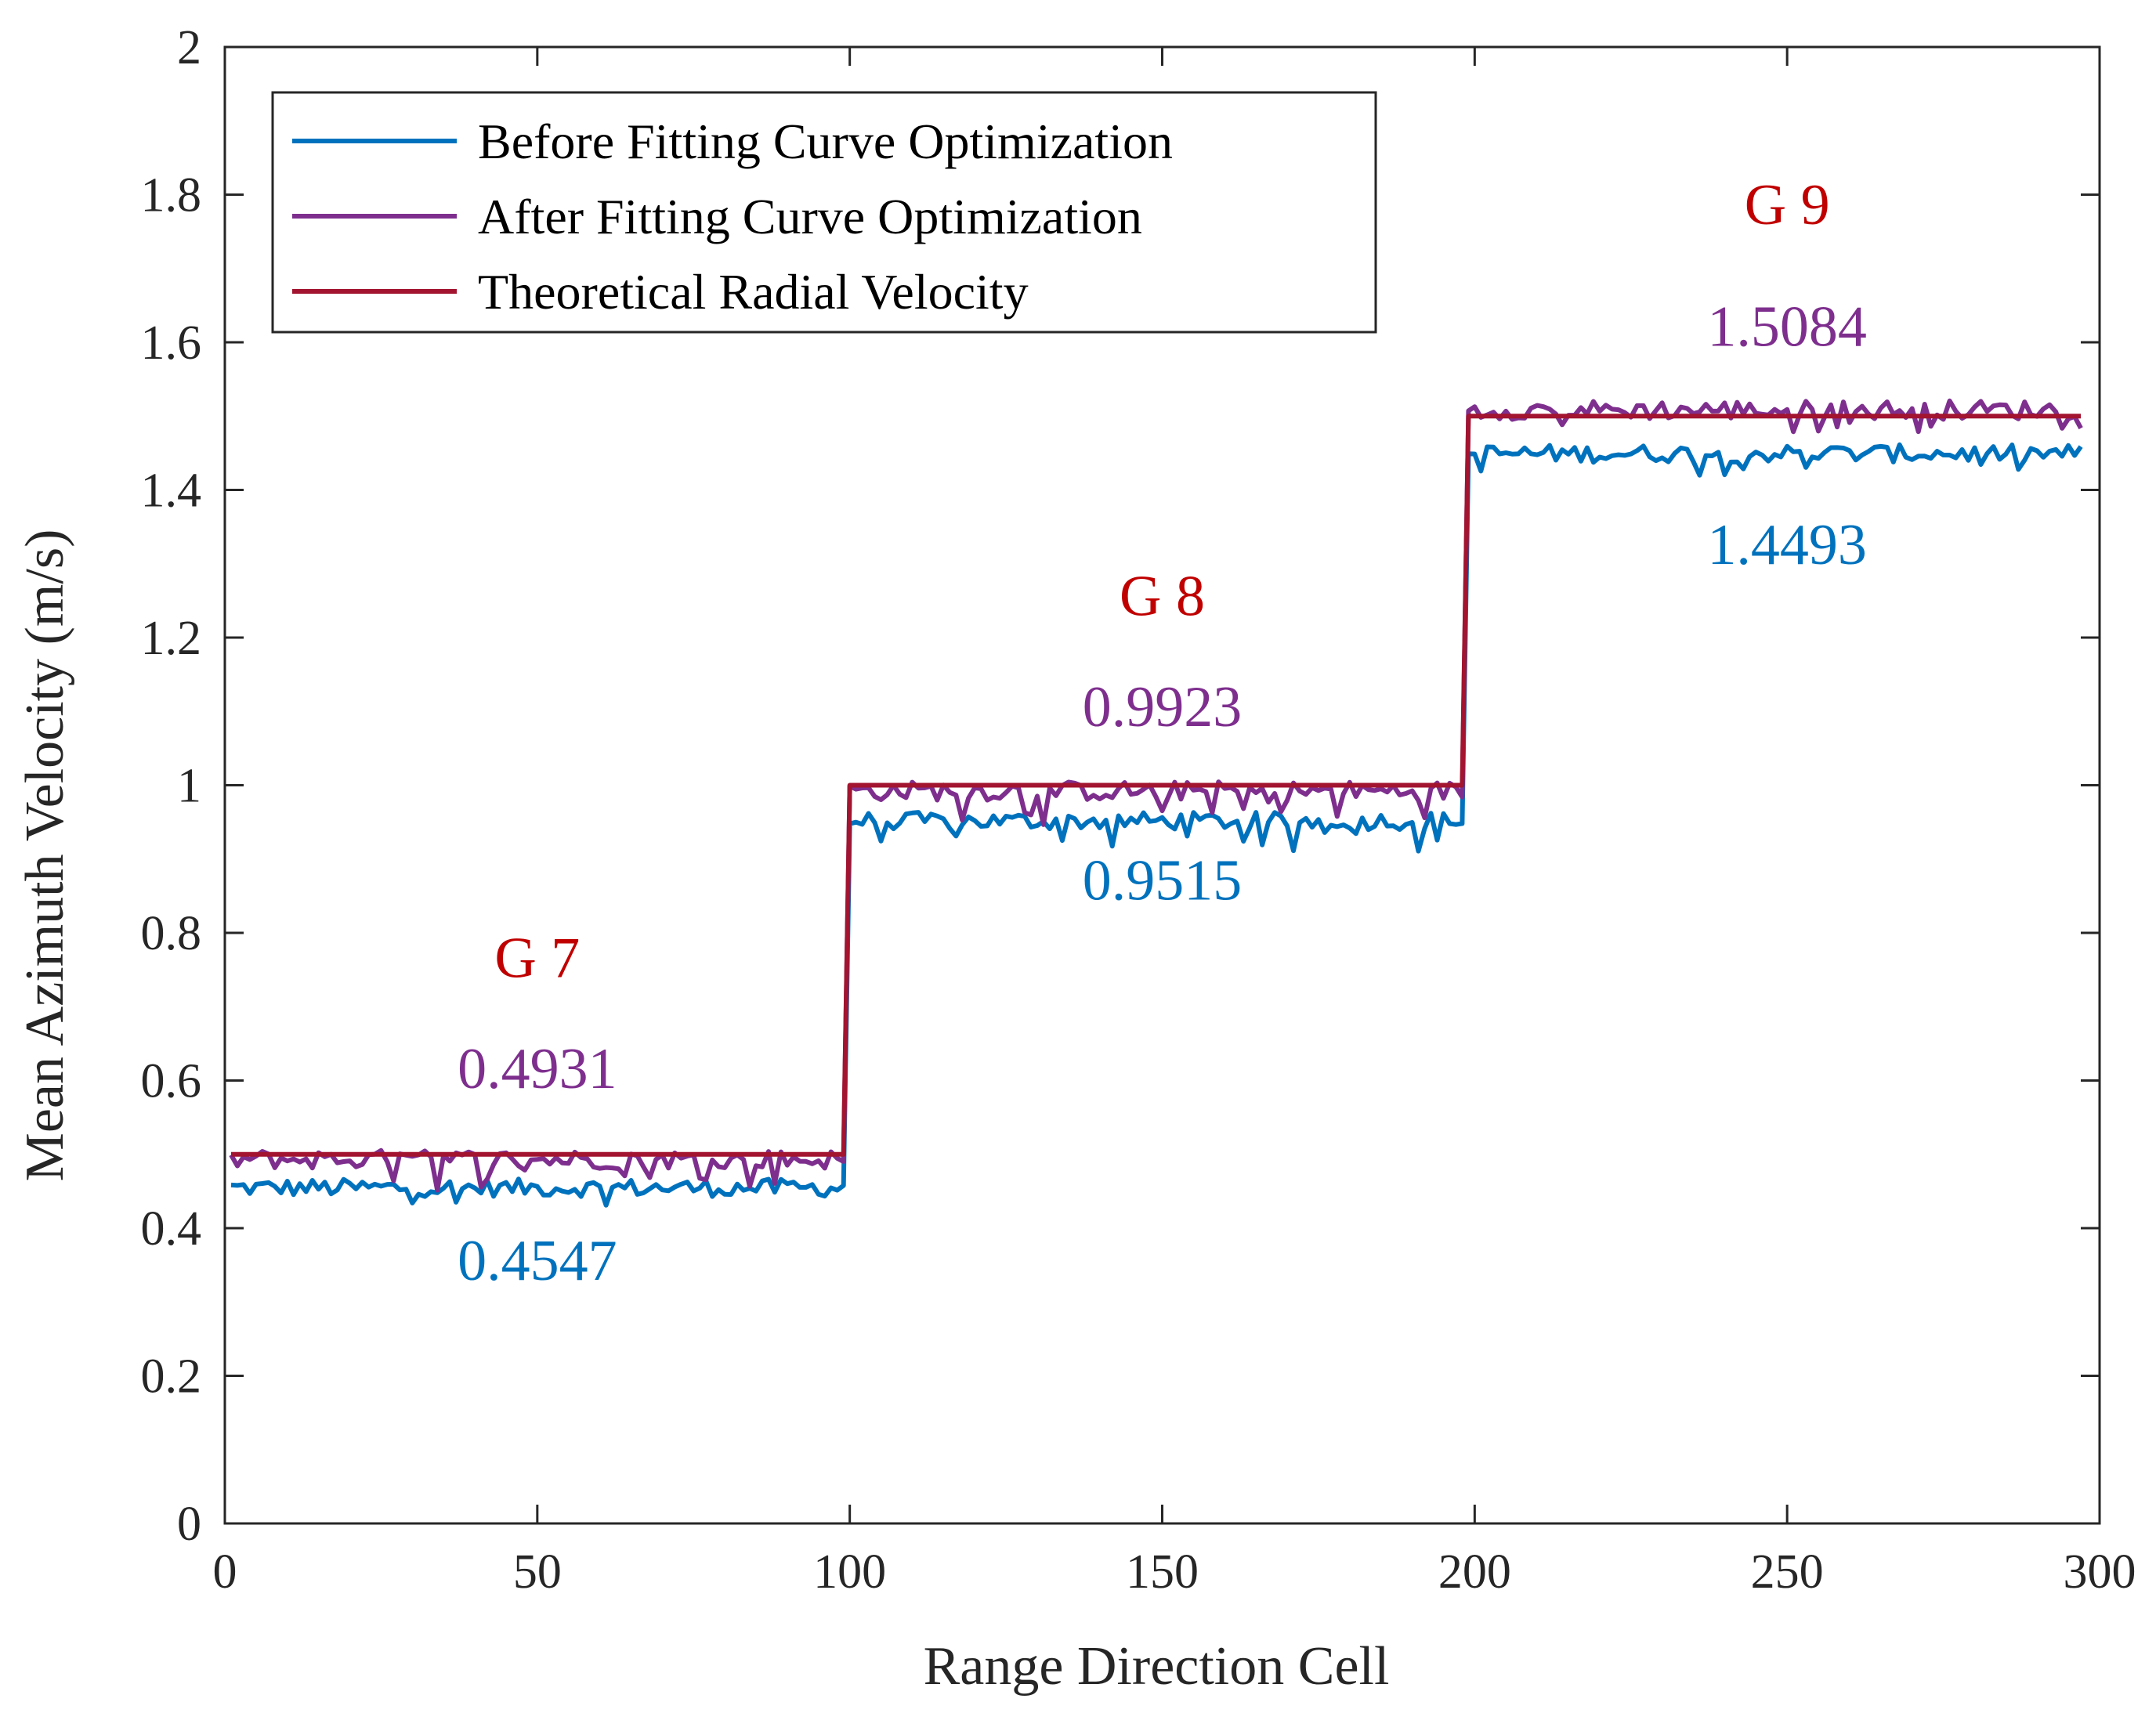 This screenshot has height=1713, width=2156. I want to click on annotation-before: 0.4547, so click(537, 1261).